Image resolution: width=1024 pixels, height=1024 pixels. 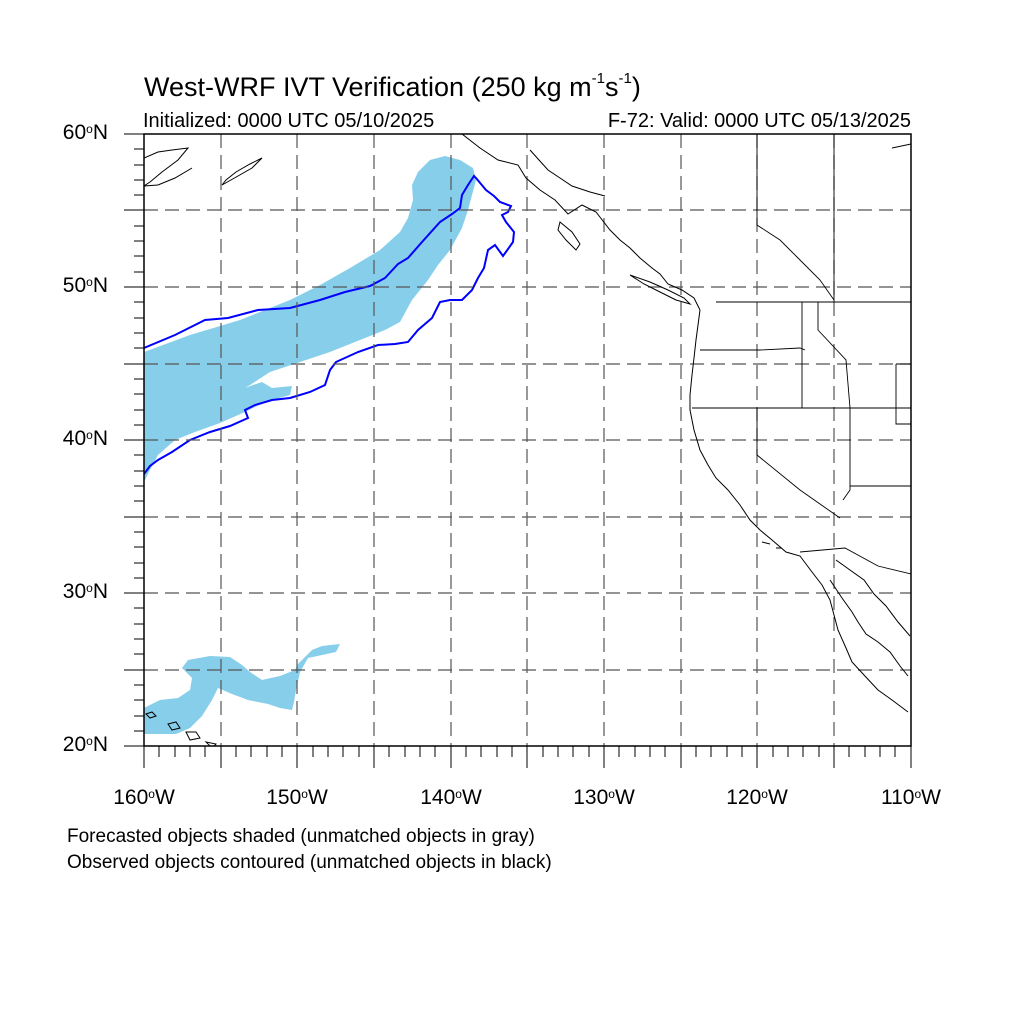 I want to click on observed-objects, so click(x=330, y=324).